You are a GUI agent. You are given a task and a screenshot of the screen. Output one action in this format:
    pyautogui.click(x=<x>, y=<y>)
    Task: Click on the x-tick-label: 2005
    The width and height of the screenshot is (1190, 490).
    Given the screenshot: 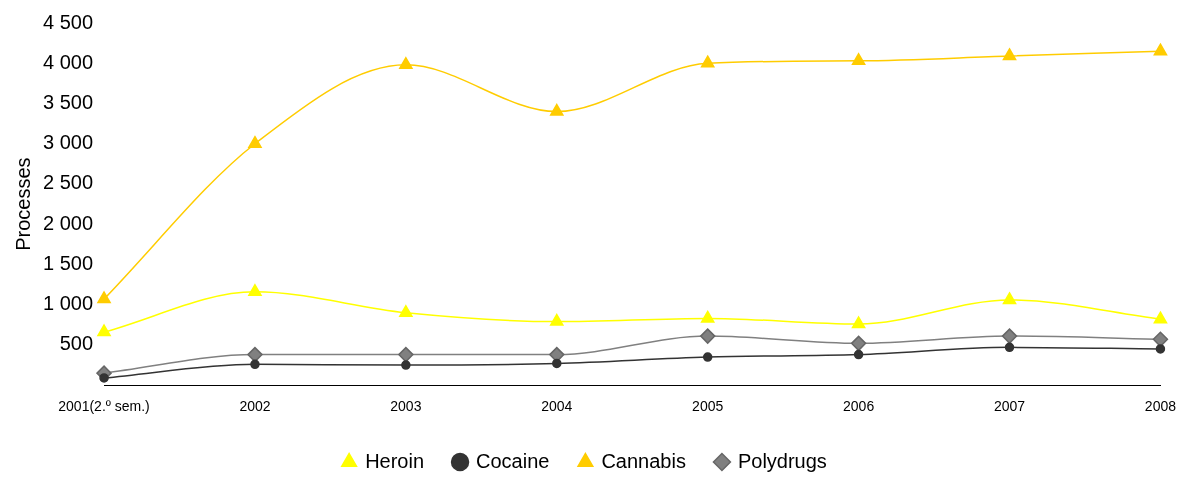 What is the action you would take?
    pyautogui.click(x=708, y=406)
    